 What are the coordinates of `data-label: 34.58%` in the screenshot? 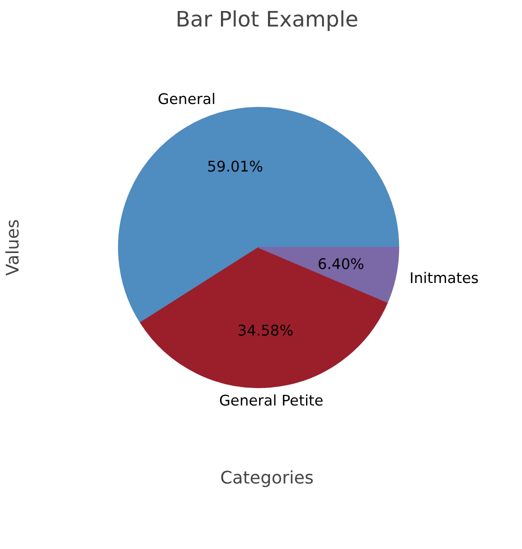 It's located at (266, 331).